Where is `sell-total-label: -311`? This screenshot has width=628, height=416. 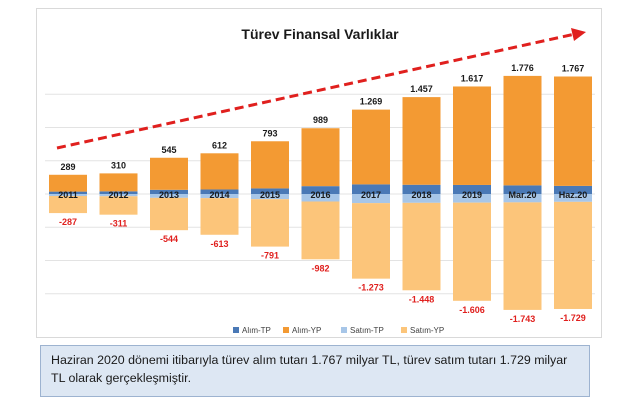 sell-total-label: -311 is located at coordinates (119, 224).